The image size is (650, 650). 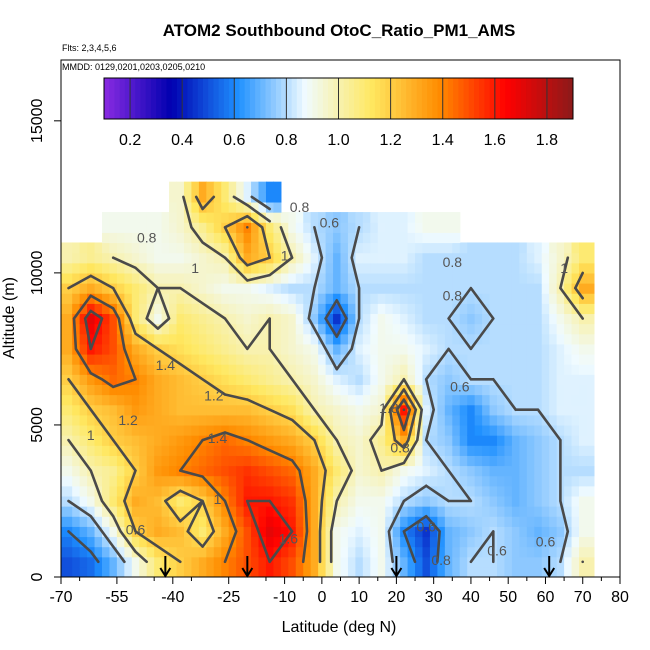 I want to click on contour-label: 1.2, so click(x=214, y=396).